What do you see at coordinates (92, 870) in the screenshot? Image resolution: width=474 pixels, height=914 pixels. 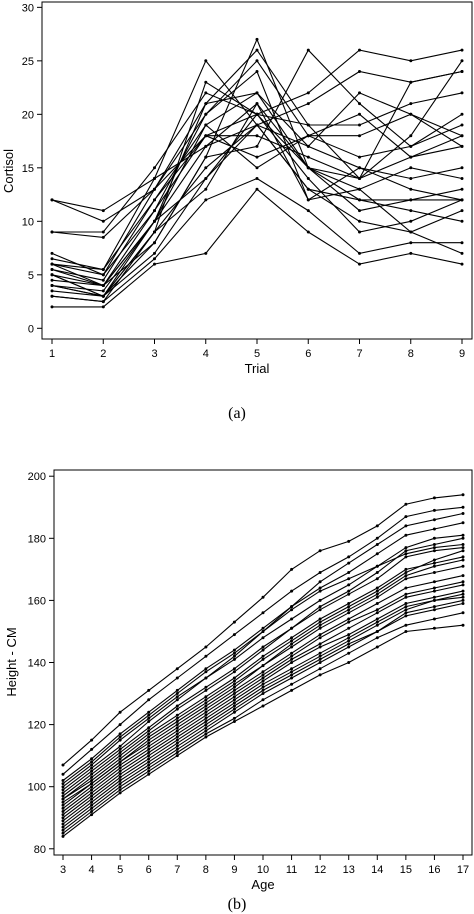 I see `panel-b-x-tick-label: 4` at bounding box center [92, 870].